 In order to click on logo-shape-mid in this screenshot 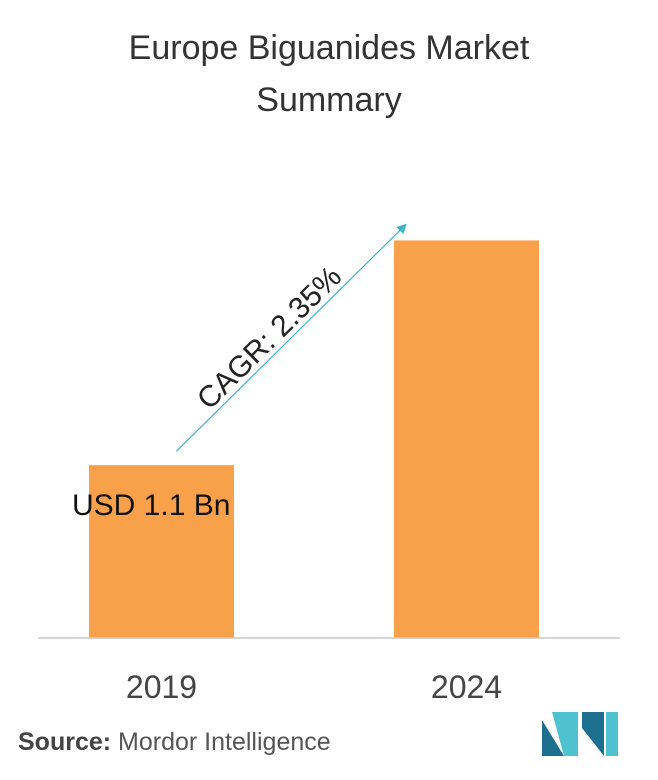, I will do `click(565, 734)`.